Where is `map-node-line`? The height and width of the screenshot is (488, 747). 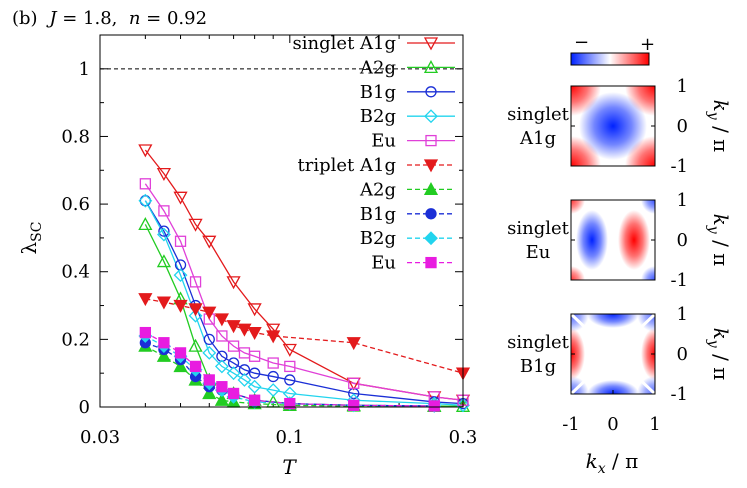
map-node-line is located at coordinates (613, 354).